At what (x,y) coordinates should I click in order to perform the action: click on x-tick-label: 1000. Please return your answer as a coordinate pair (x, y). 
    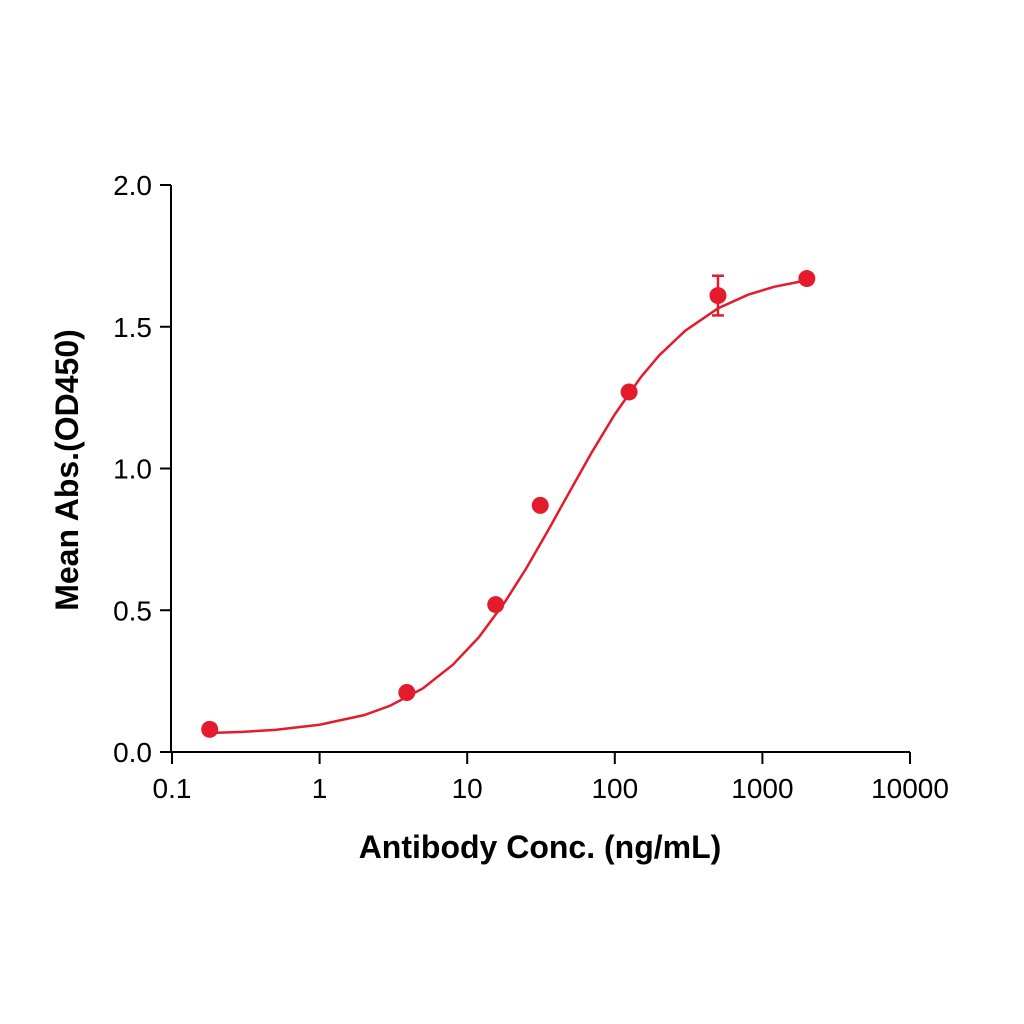
    Looking at the image, I should click on (762, 788).